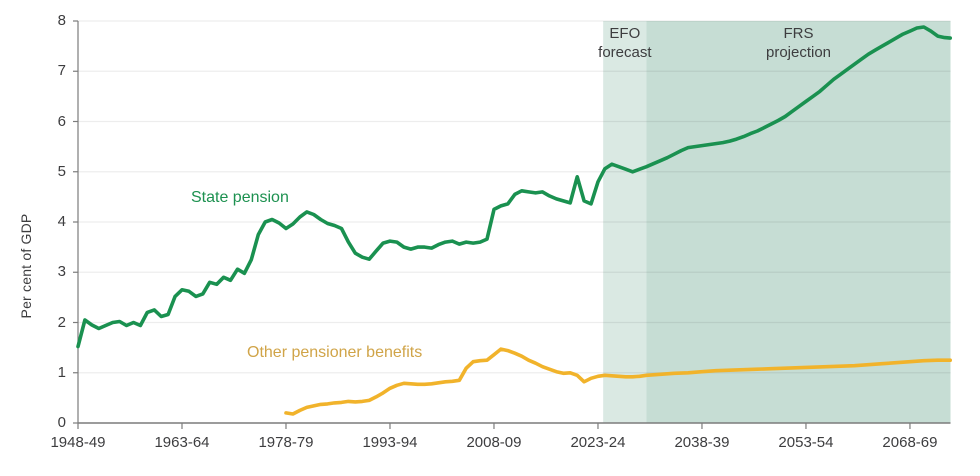  I want to click on x-tick-label-1978: 1978-79, so click(286, 442).